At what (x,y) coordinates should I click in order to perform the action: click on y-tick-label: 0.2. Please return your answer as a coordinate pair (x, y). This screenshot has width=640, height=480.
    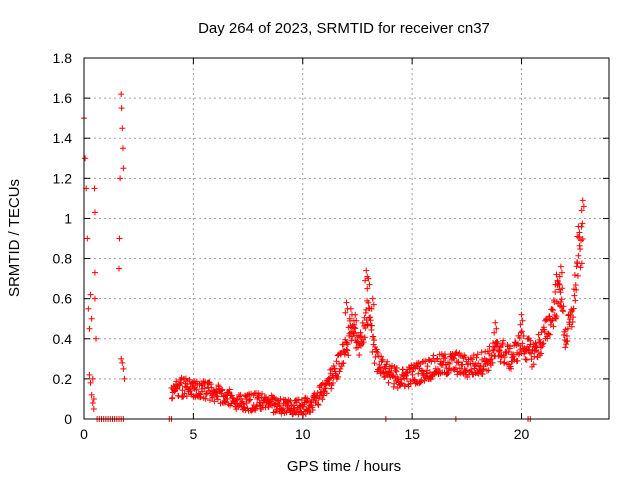
    Looking at the image, I should click on (63, 379).